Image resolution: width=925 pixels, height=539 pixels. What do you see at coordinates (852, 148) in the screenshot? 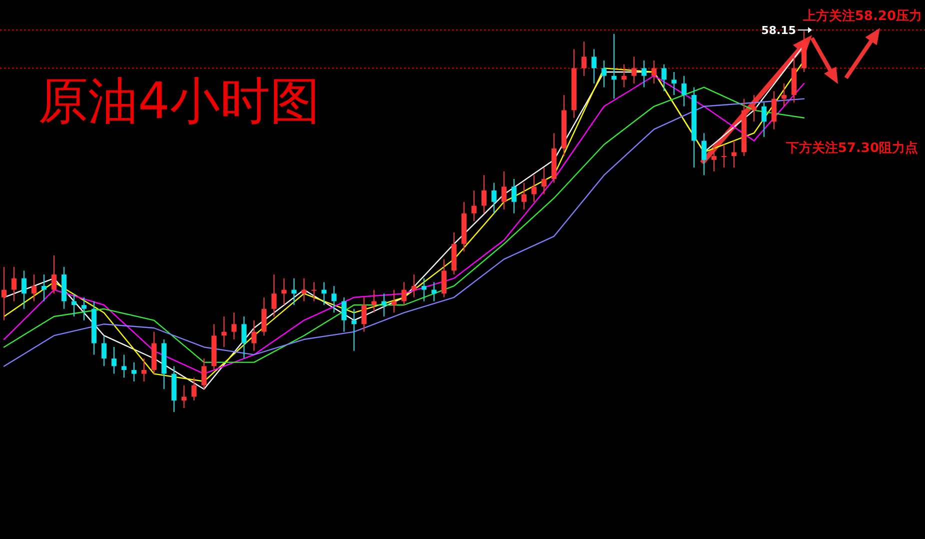
I see `annotation: 下方关注57.30阻力点` at bounding box center [852, 148].